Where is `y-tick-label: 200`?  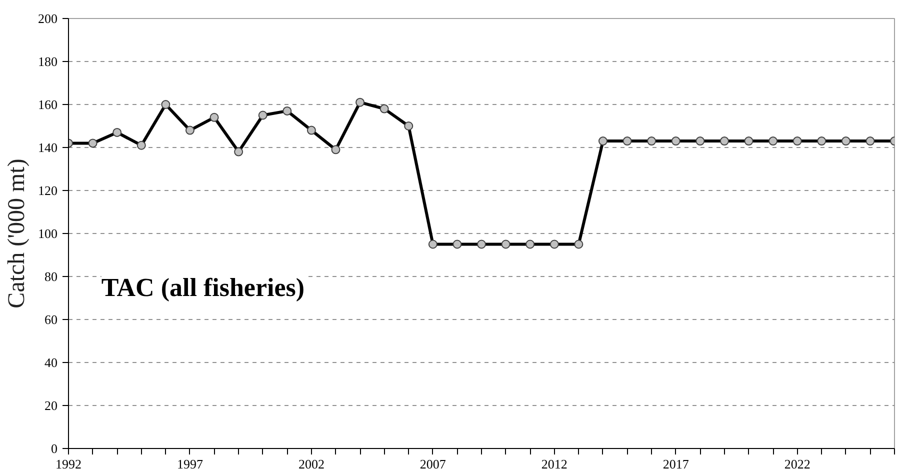
y-tick-label: 200 is located at coordinates (48, 18).